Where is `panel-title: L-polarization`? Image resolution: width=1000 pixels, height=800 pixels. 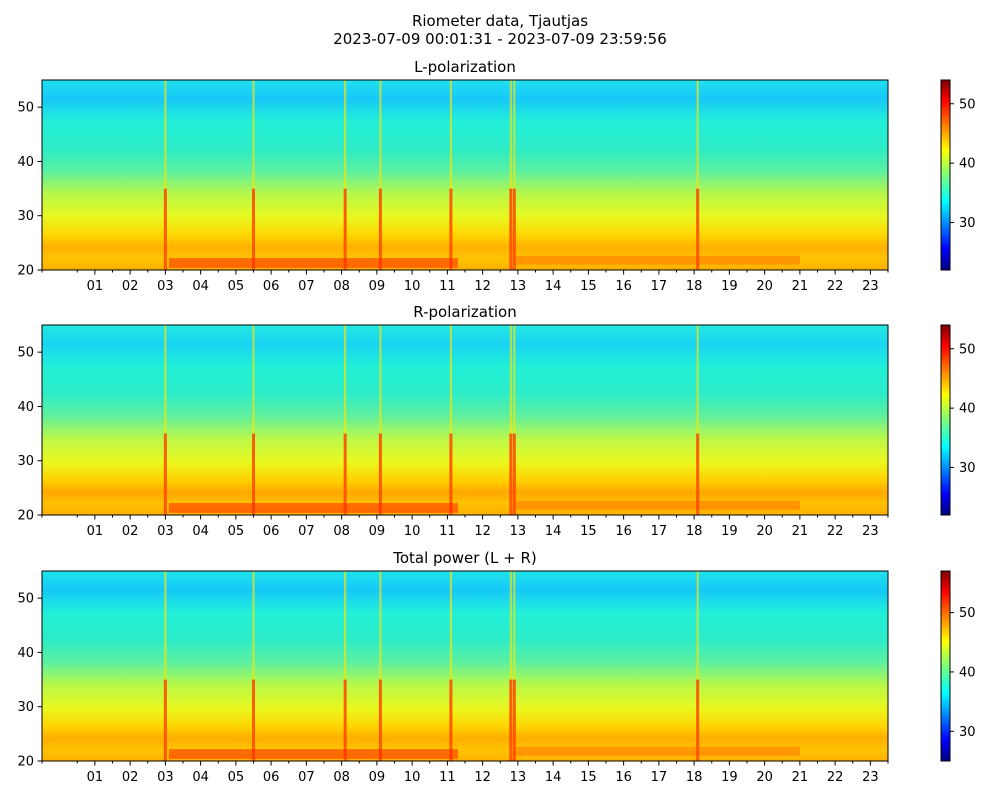
panel-title: L-polarization is located at coordinates (465, 67).